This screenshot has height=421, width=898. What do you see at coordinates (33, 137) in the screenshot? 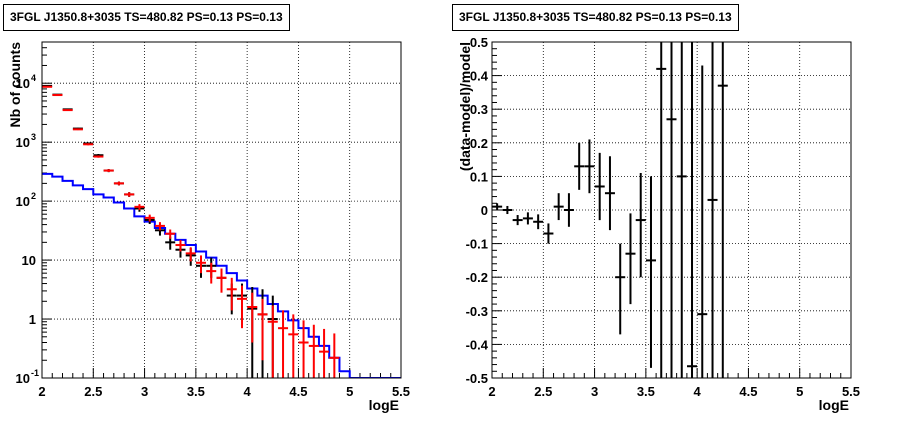
I see `y-tick-exponent: 3` at bounding box center [33, 137].